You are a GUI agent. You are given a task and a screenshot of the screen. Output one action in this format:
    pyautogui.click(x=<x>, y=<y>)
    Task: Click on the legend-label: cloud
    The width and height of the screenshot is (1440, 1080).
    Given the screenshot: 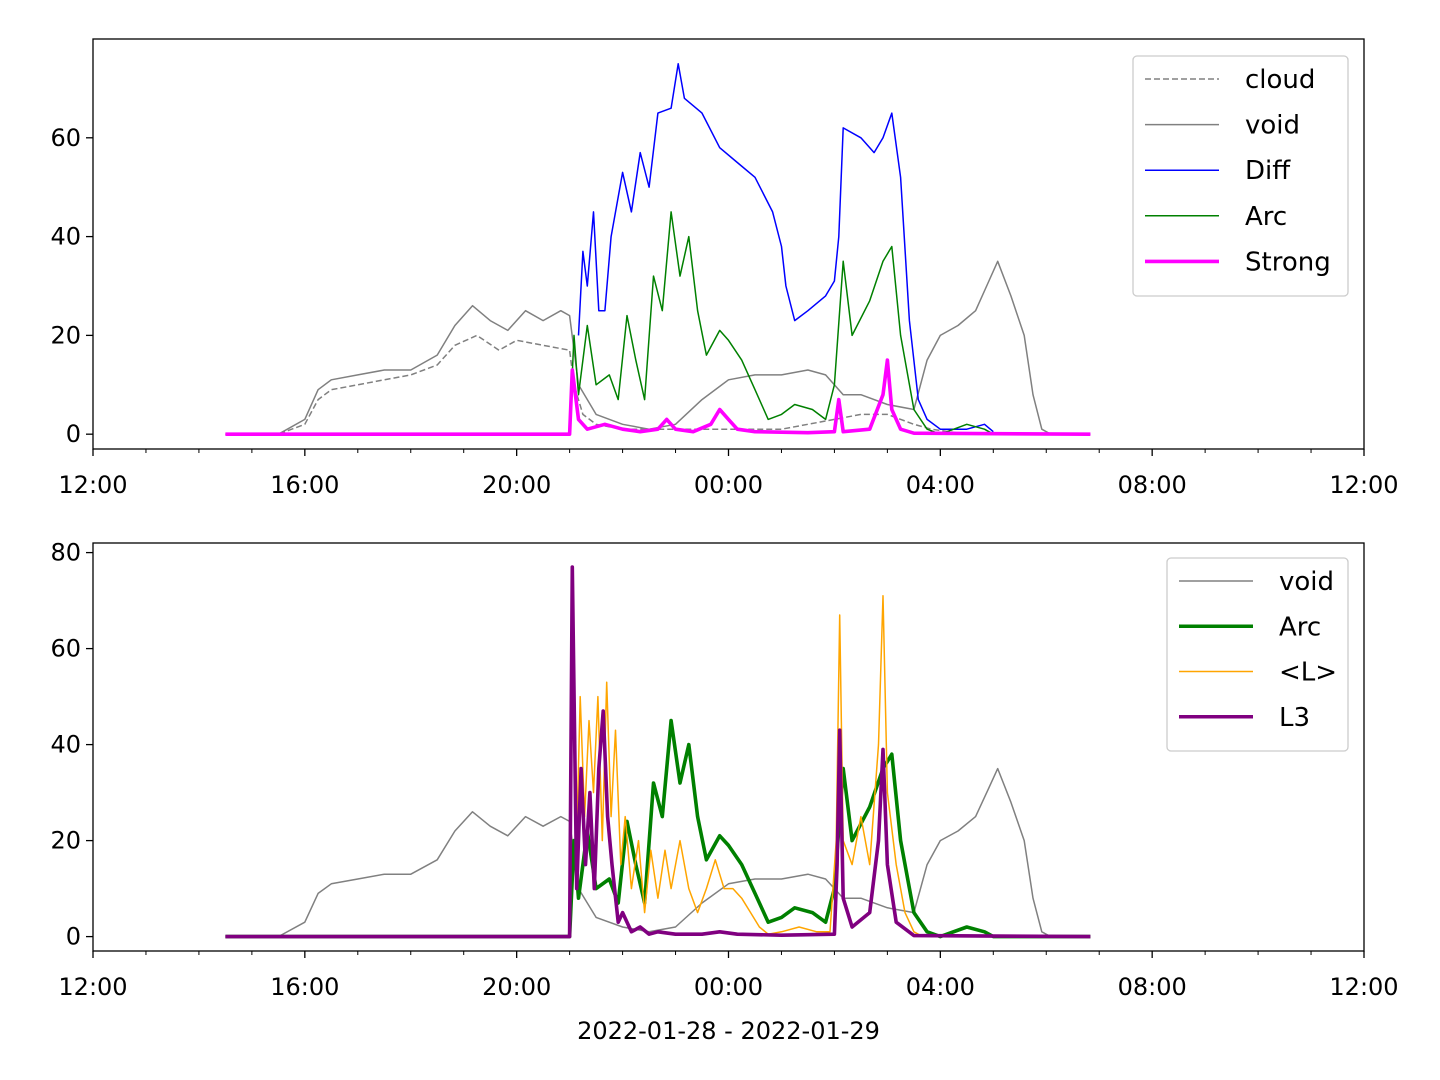 What is the action you would take?
    pyautogui.click(x=1280, y=80)
    